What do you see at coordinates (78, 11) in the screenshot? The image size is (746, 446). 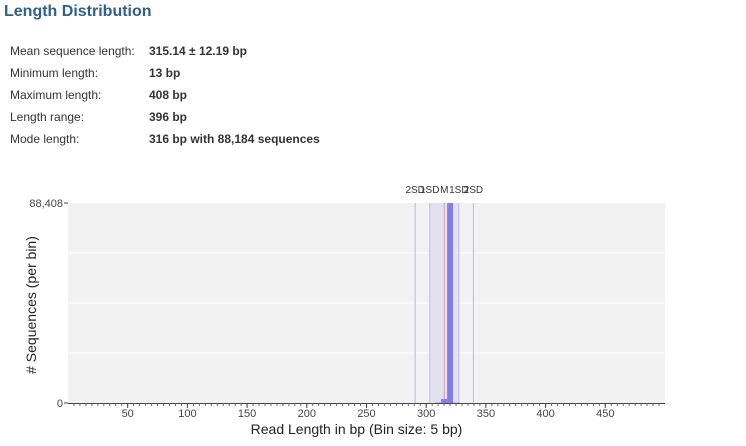 I see `section-title: Length Distribution` at bounding box center [78, 11].